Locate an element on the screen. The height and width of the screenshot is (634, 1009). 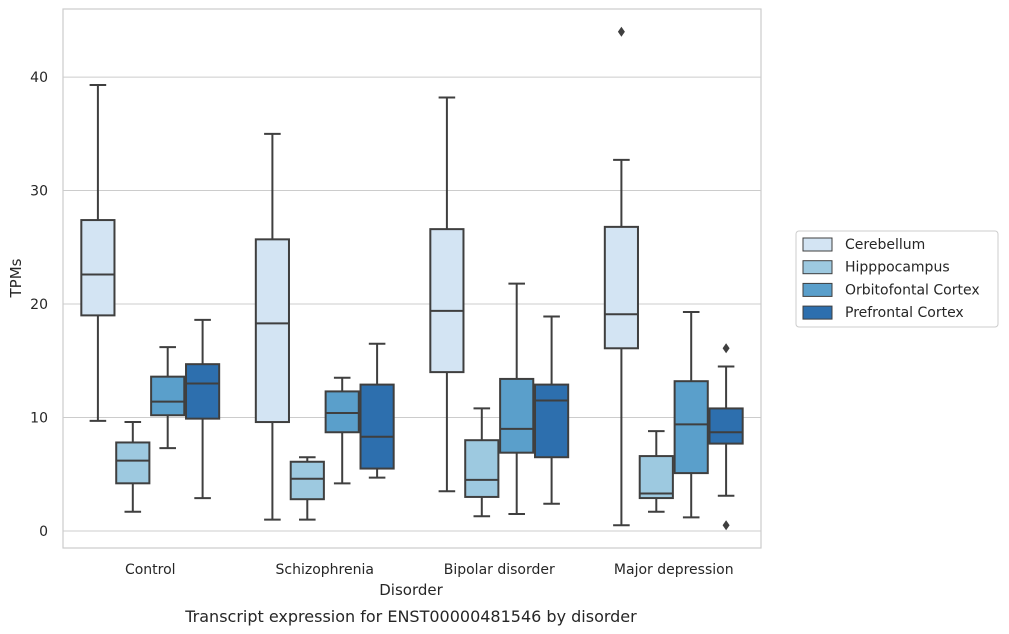
legend-label: Orbitofontal Cortex is located at coordinates (912, 290).